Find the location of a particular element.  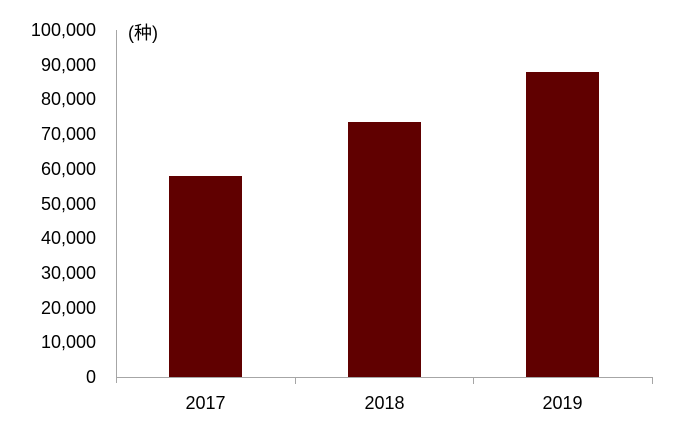

x-tick-label: 2017 is located at coordinates (205, 403).